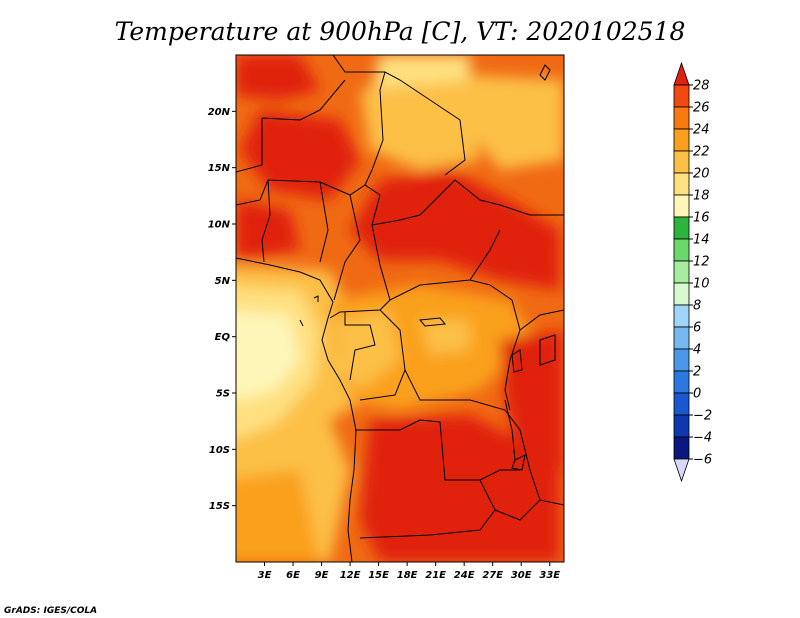 The image size is (800, 618). Describe the element at coordinates (702, 438) in the screenshot. I see `colorbar-level-label: −4` at that location.